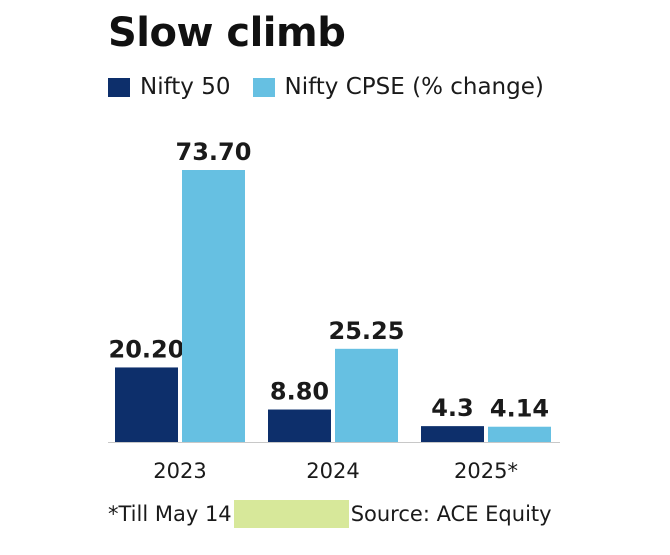 The width and height of the screenshot is (670, 555). I want to click on legend-item-nifty-50: Nifty 50, so click(169, 87).